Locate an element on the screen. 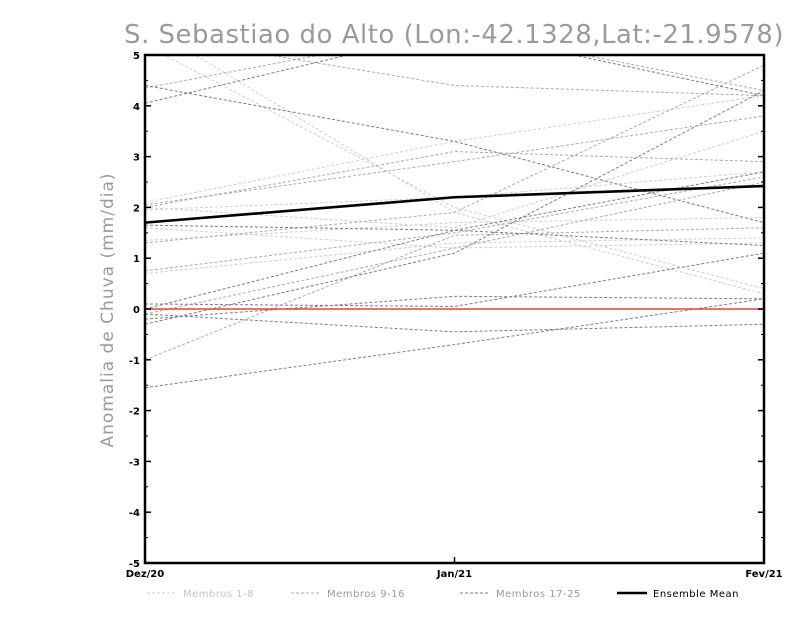  ensemble-mean-layer is located at coordinates (454, 204).